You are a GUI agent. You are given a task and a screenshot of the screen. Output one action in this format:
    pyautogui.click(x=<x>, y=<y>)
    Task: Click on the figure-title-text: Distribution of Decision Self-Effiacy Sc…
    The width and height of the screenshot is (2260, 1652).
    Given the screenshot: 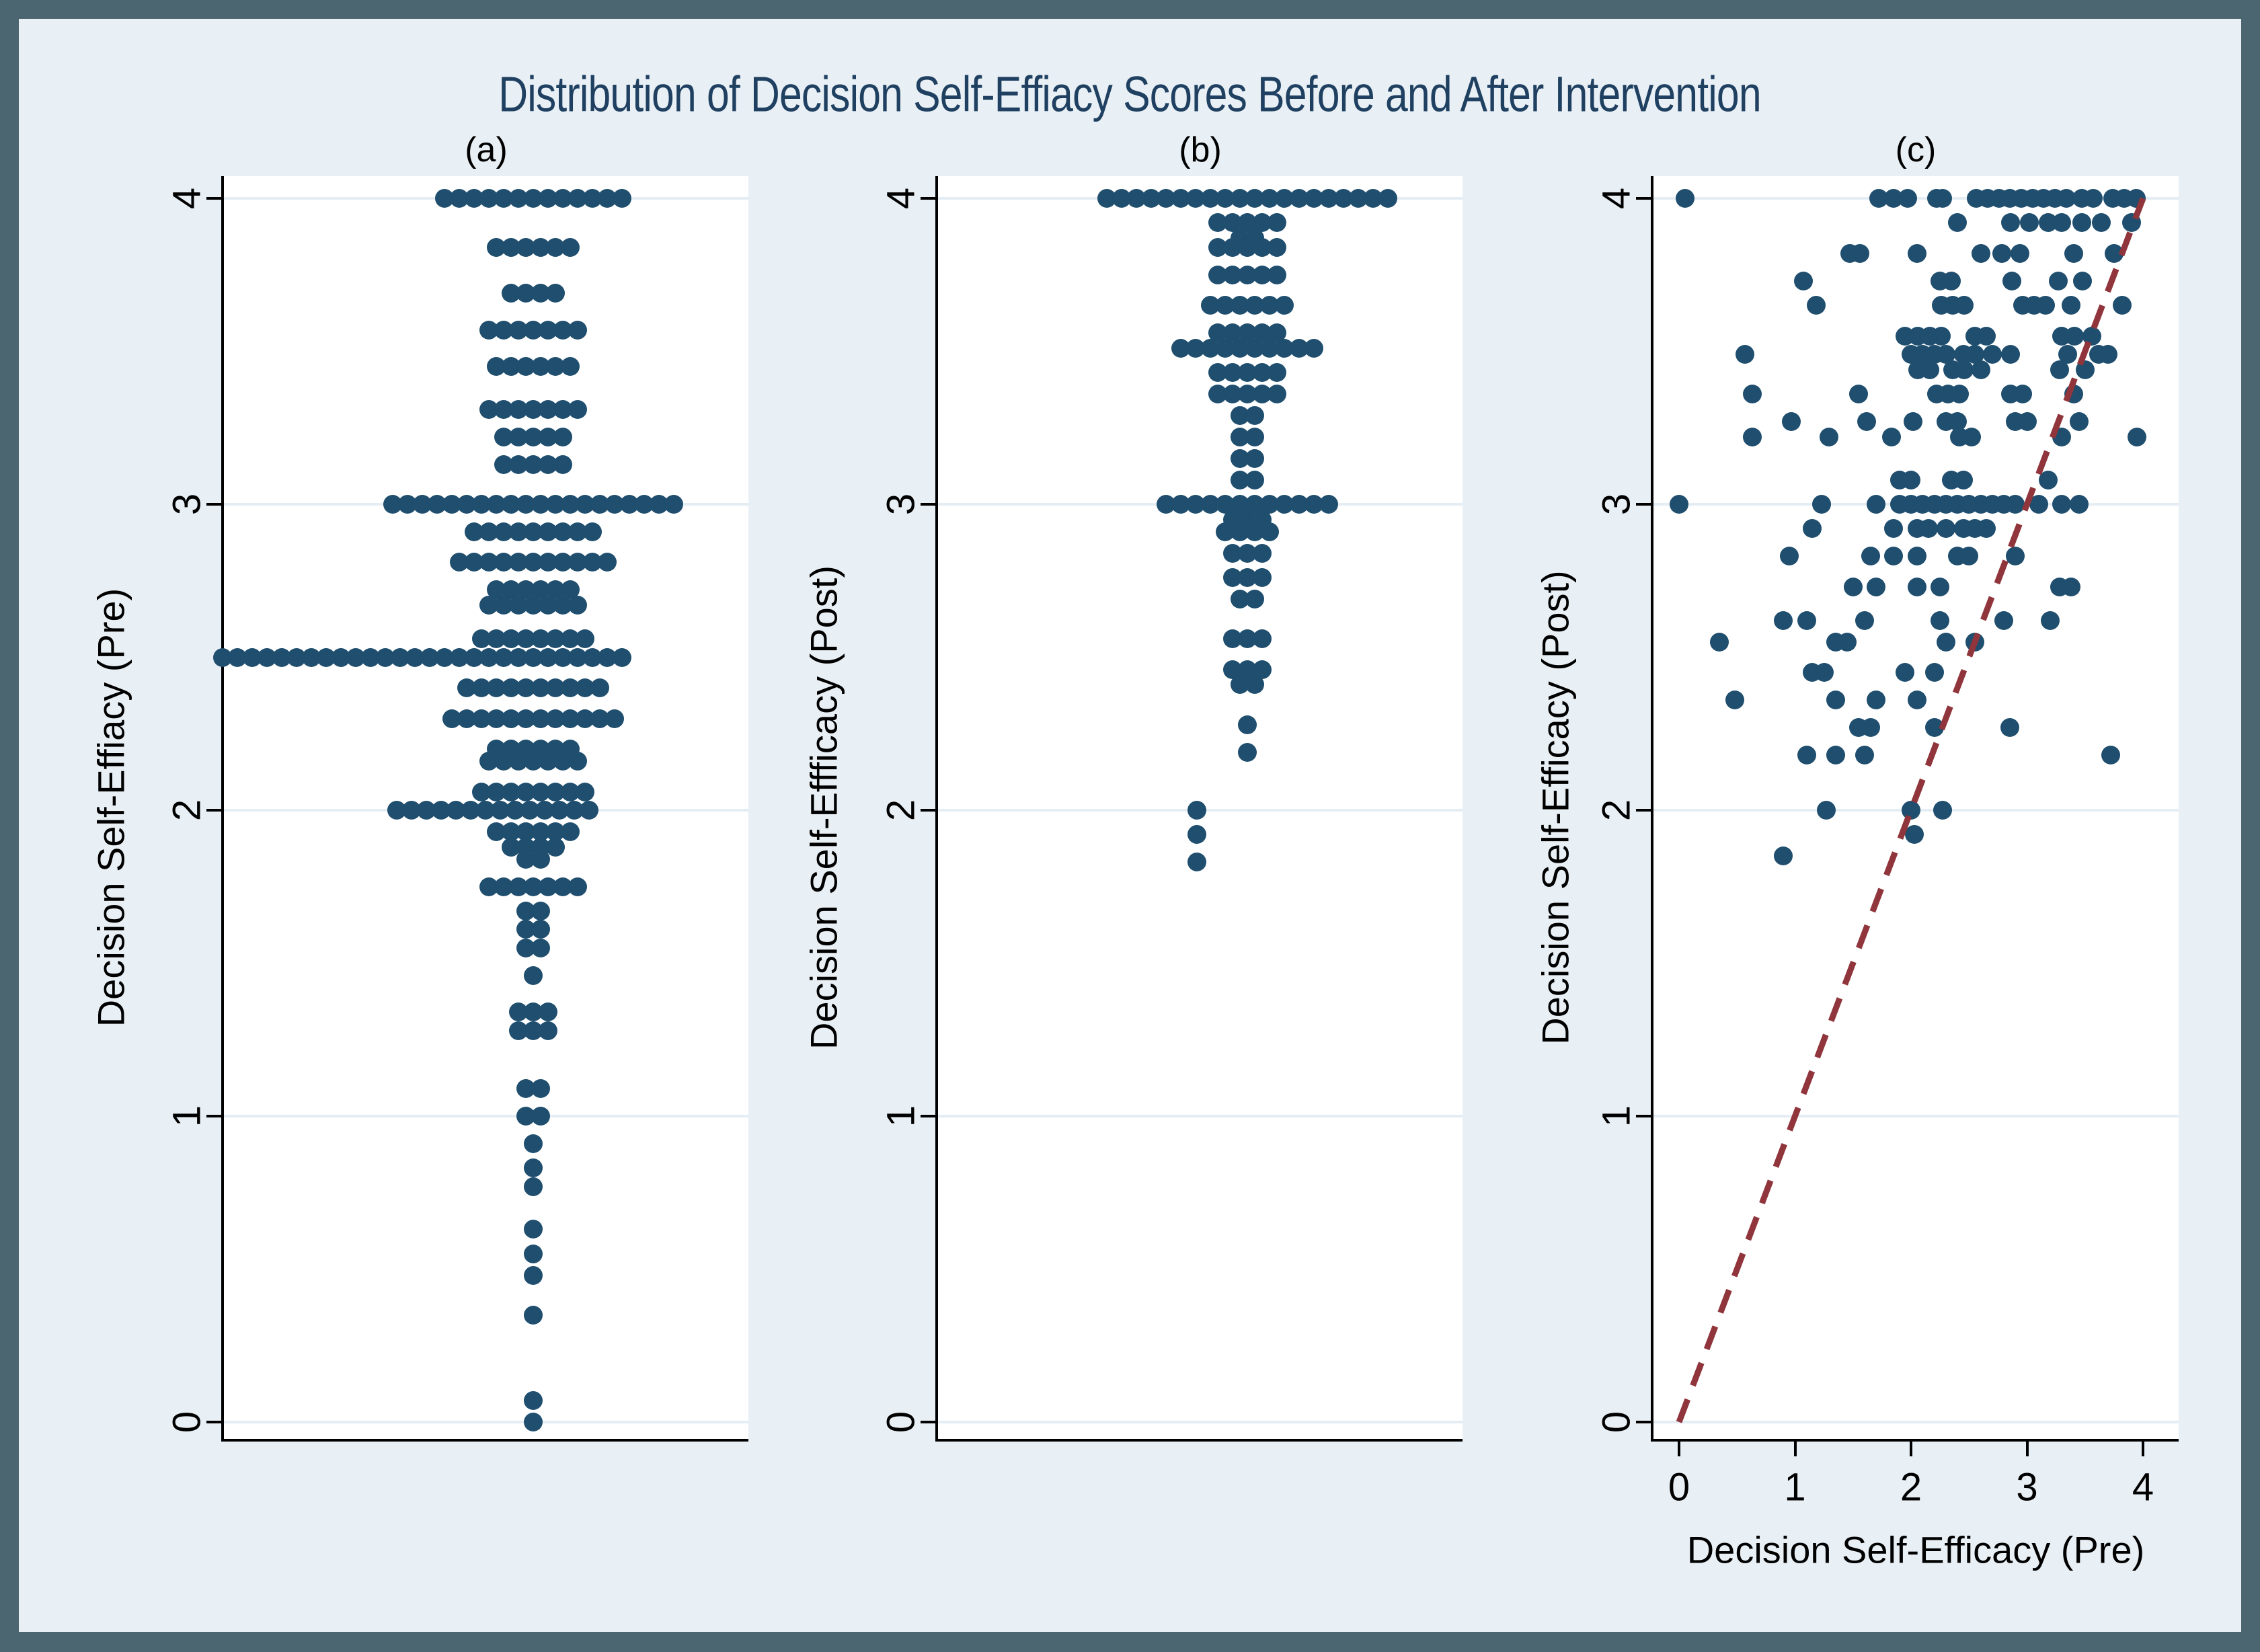 What is the action you would take?
    pyautogui.click(x=1129, y=94)
    